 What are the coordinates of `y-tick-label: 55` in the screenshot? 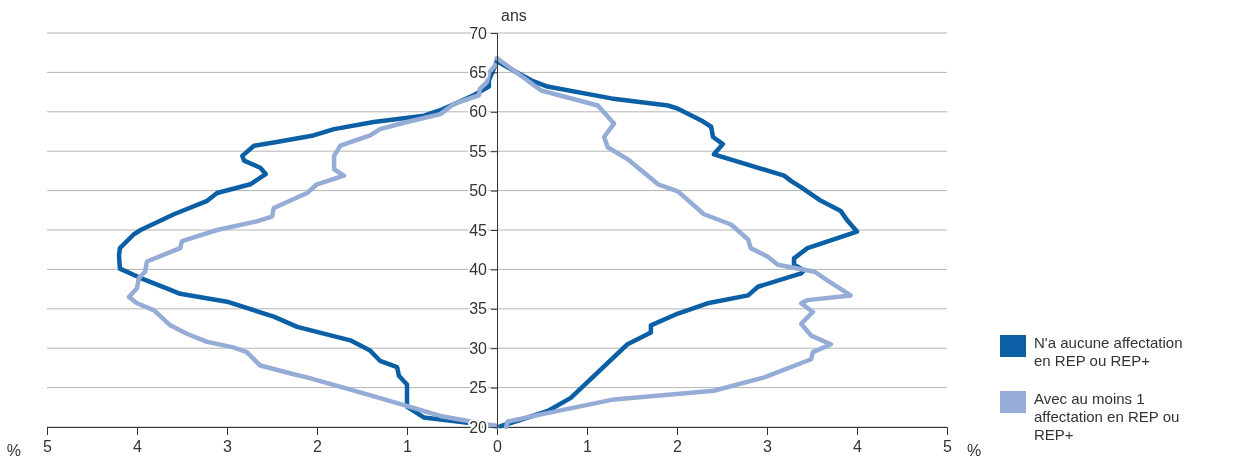 It's located at (478, 151).